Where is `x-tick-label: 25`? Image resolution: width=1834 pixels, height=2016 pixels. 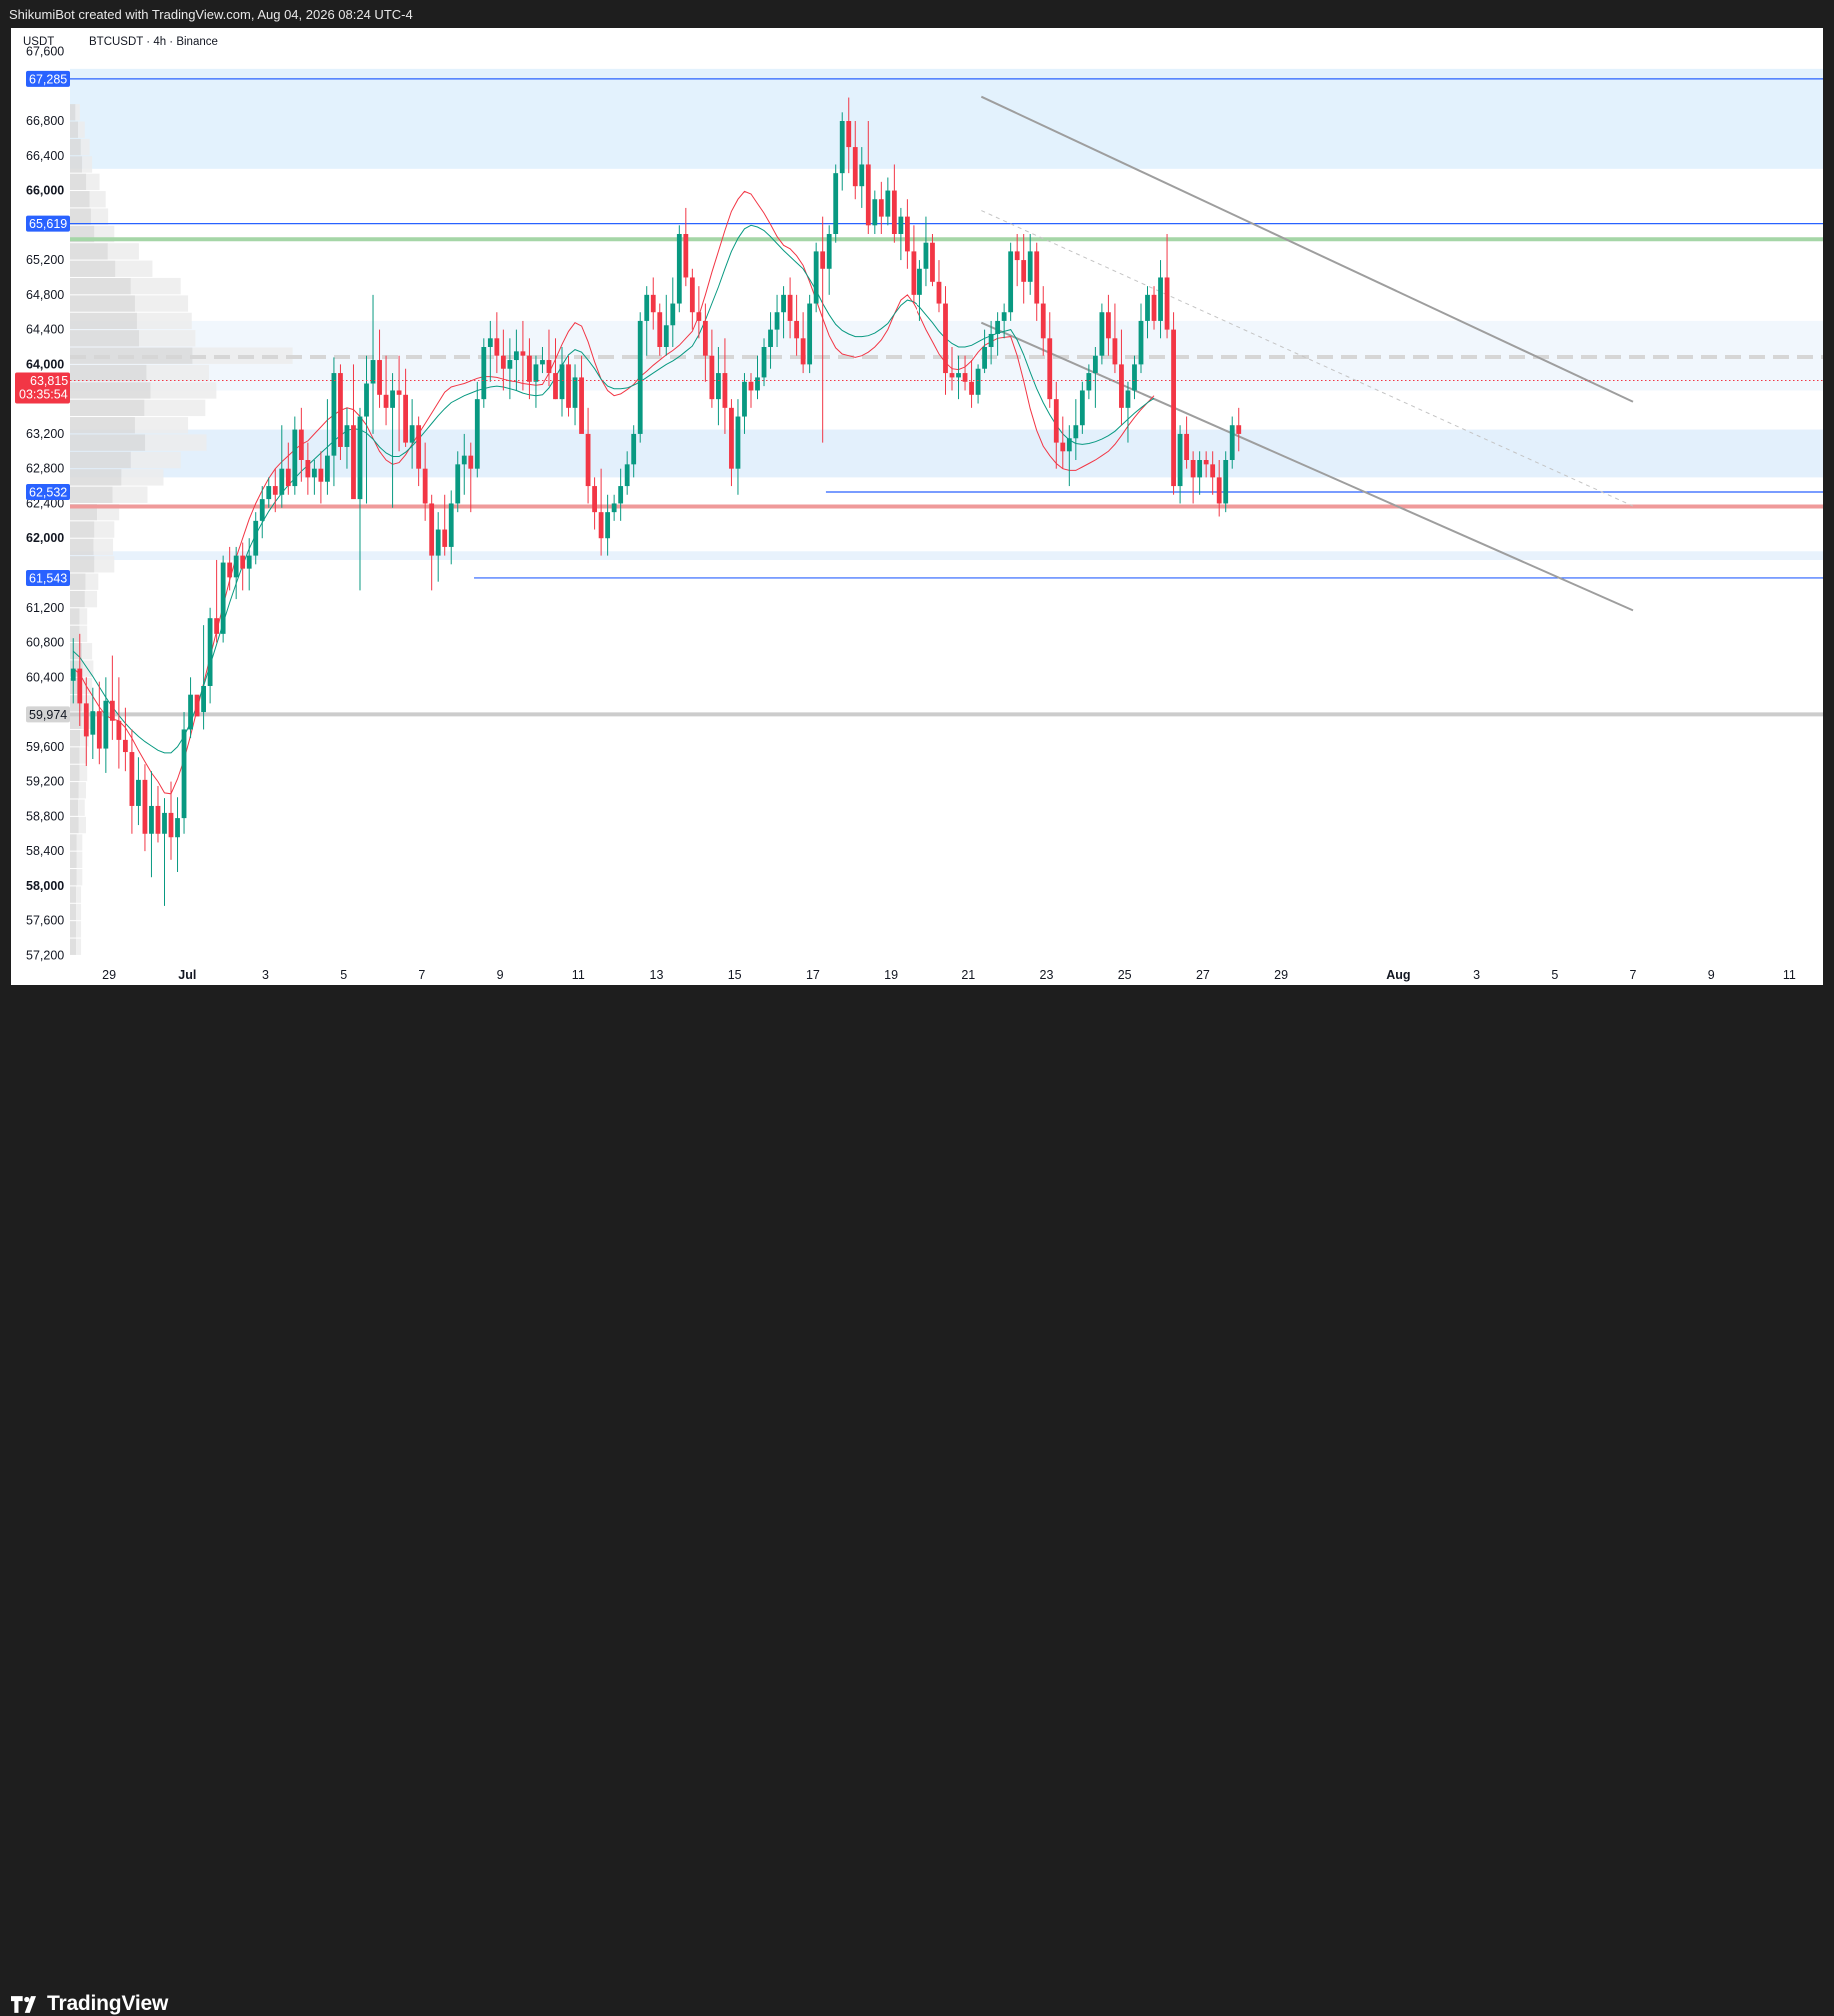 x-tick-label: 25 is located at coordinates (1125, 975).